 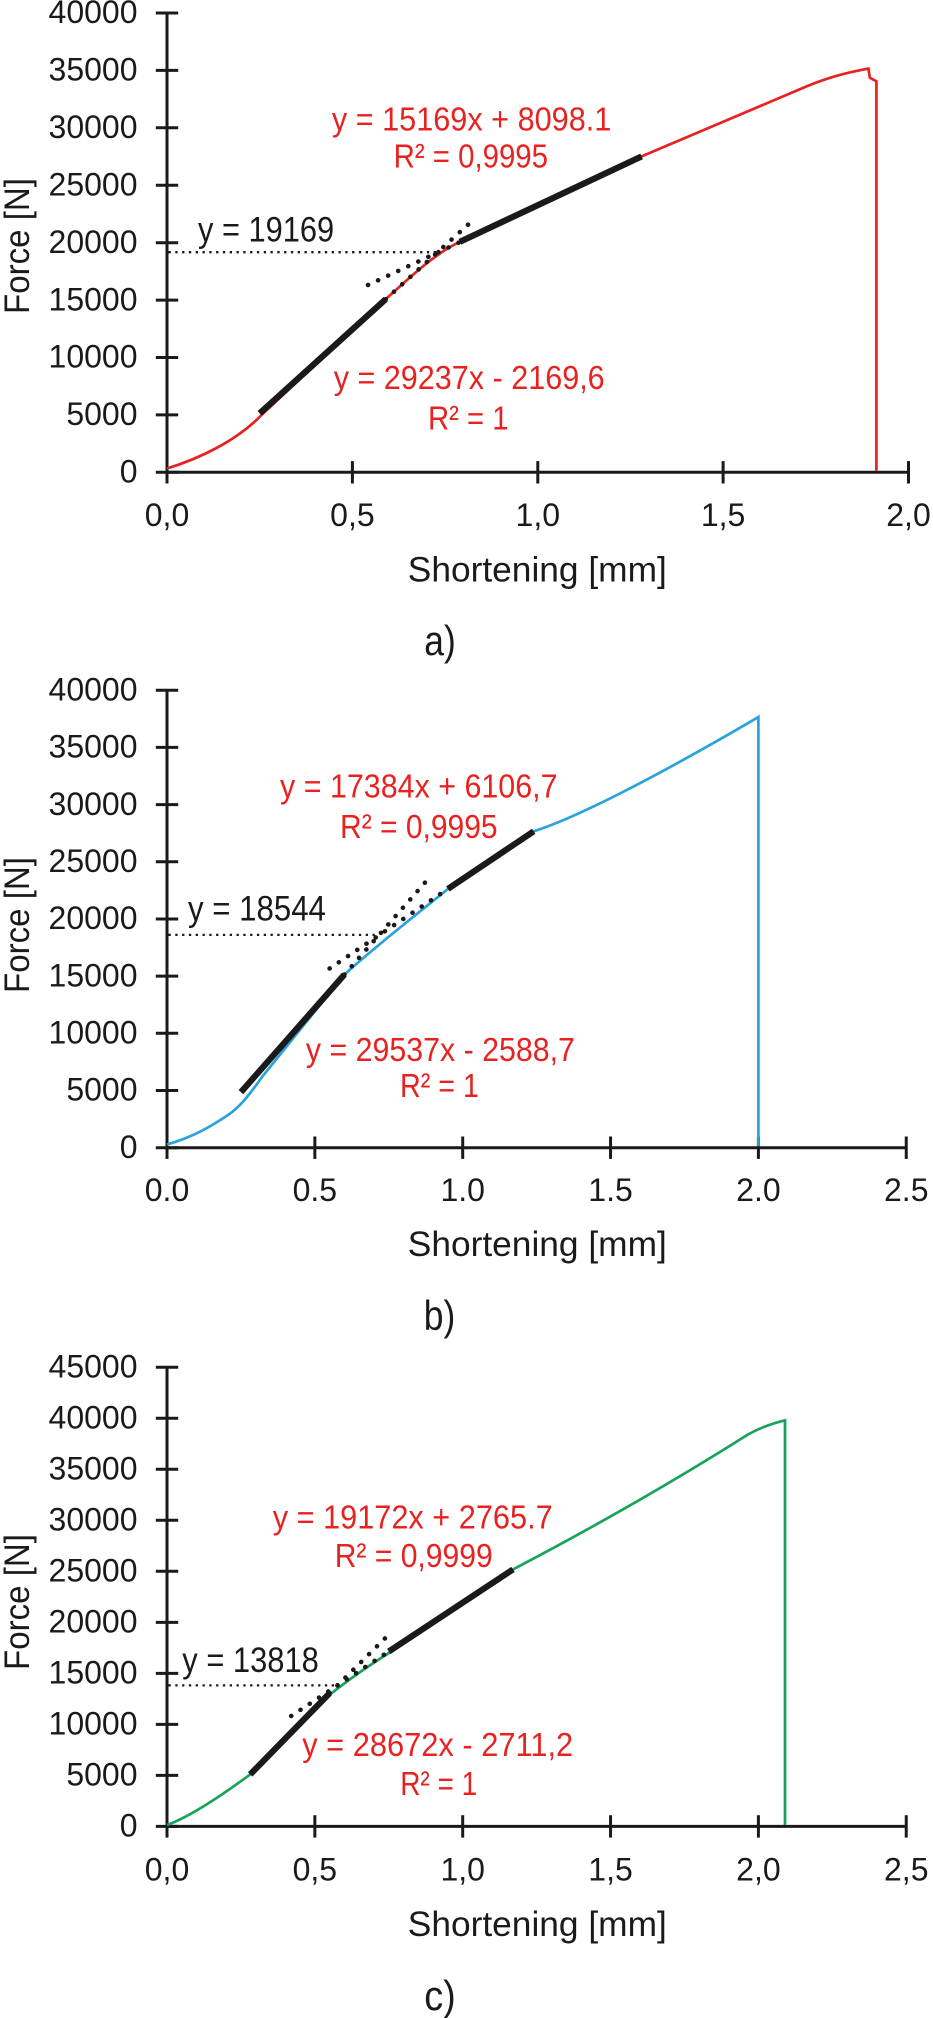 I want to click on svg-text: 0.5, so click(x=315, y=1190).